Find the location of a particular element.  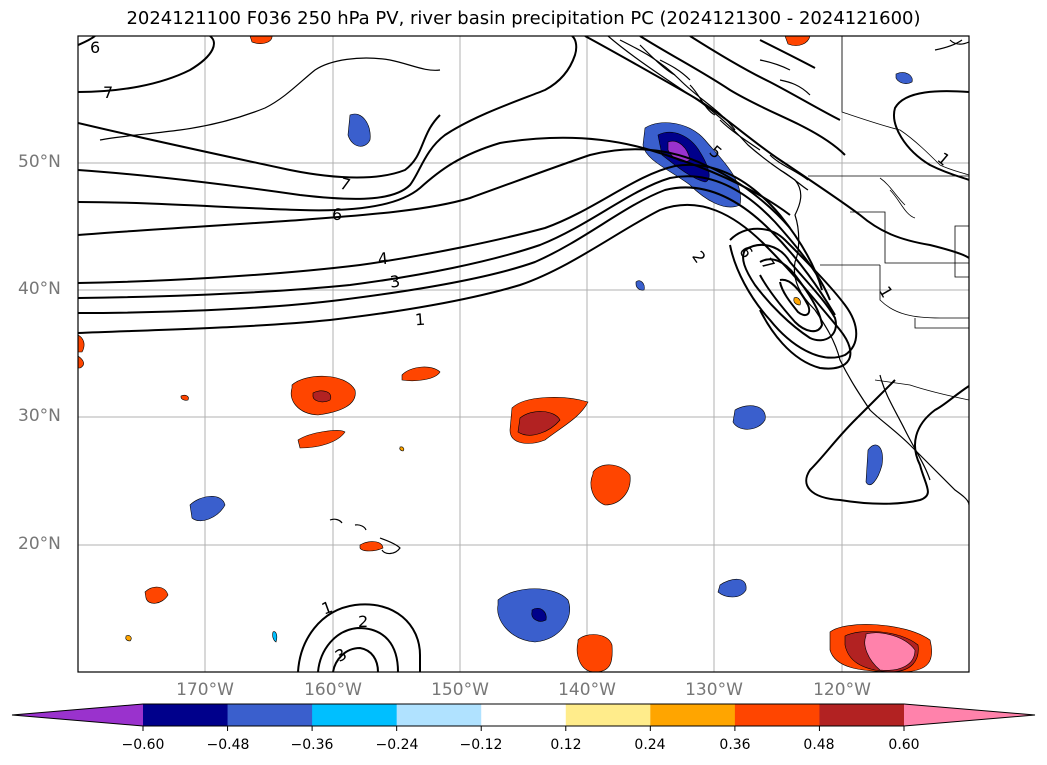

colorbar-extend-max is located at coordinates (969, 715).